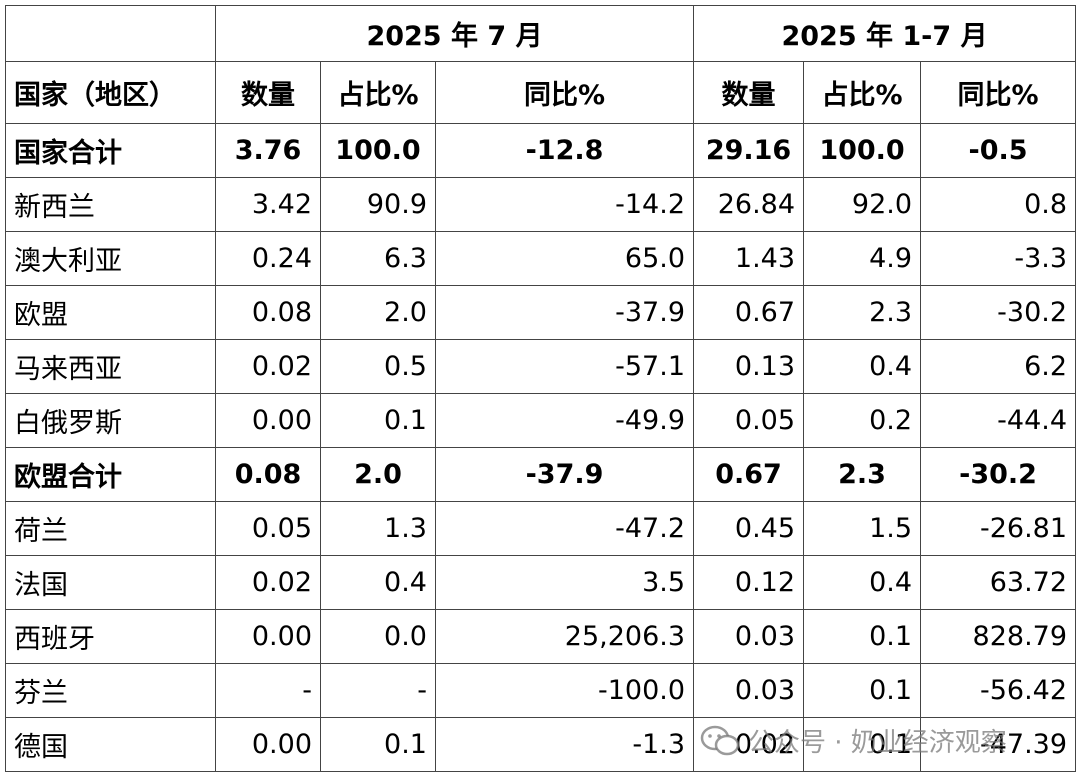 The height and width of the screenshot is (783, 1080). Describe the element at coordinates (110, 420) in the screenshot. I see `row-label: 白俄罗斯` at that location.